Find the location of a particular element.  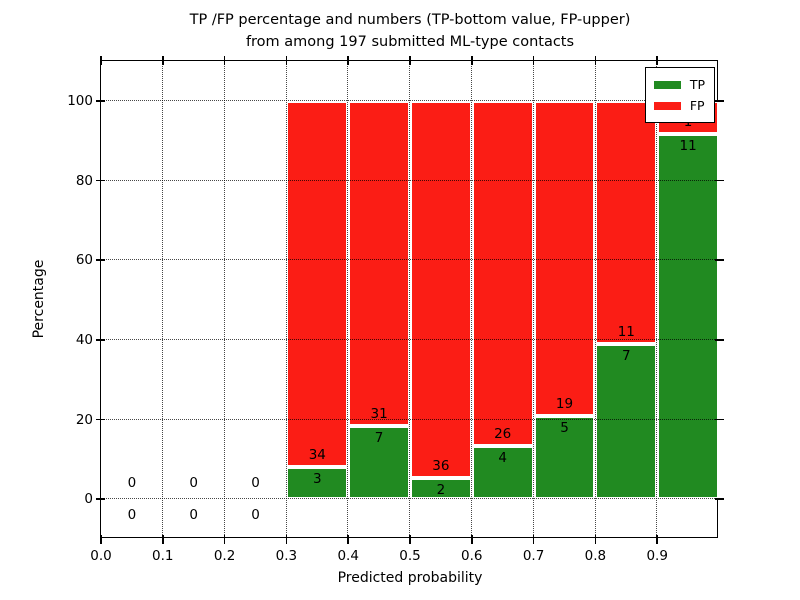

legend: TP FP is located at coordinates (679, 95).